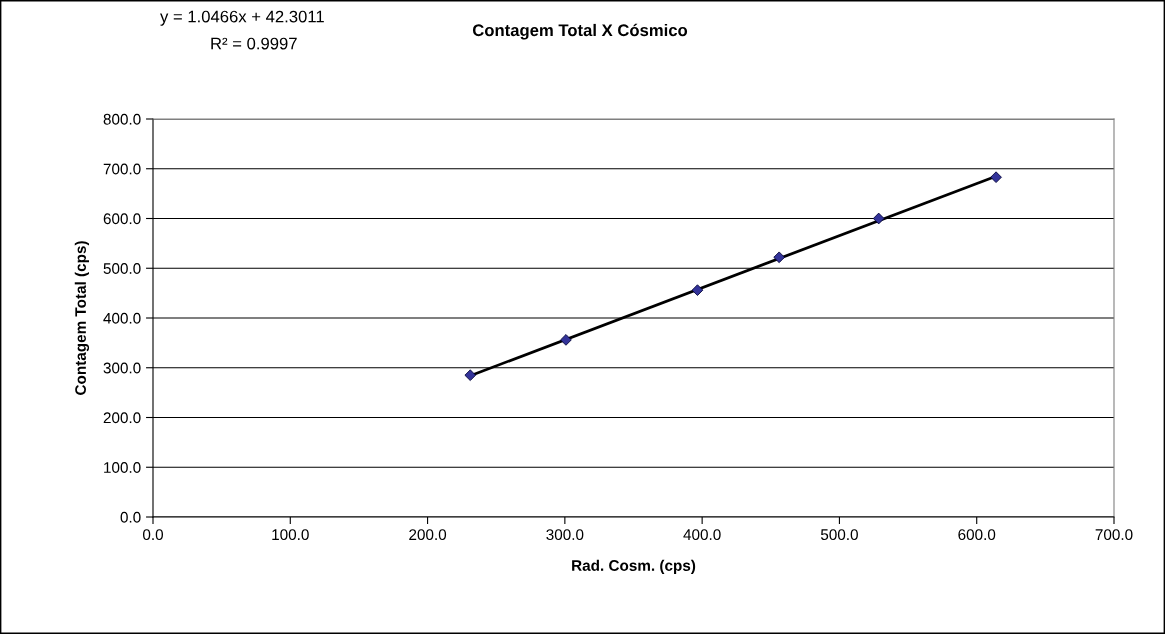 The height and width of the screenshot is (634, 1165). Describe the element at coordinates (428, 535) in the screenshot. I see `x-tick-label: 200.0` at that location.